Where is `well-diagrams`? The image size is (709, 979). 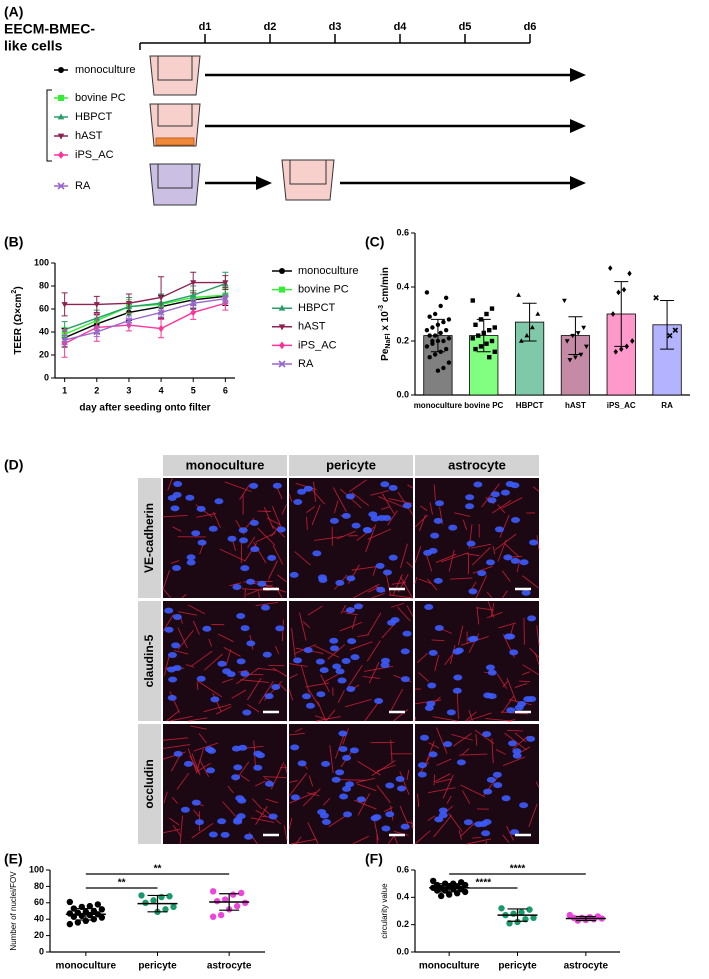 well-diagrams is located at coordinates (242, 130).